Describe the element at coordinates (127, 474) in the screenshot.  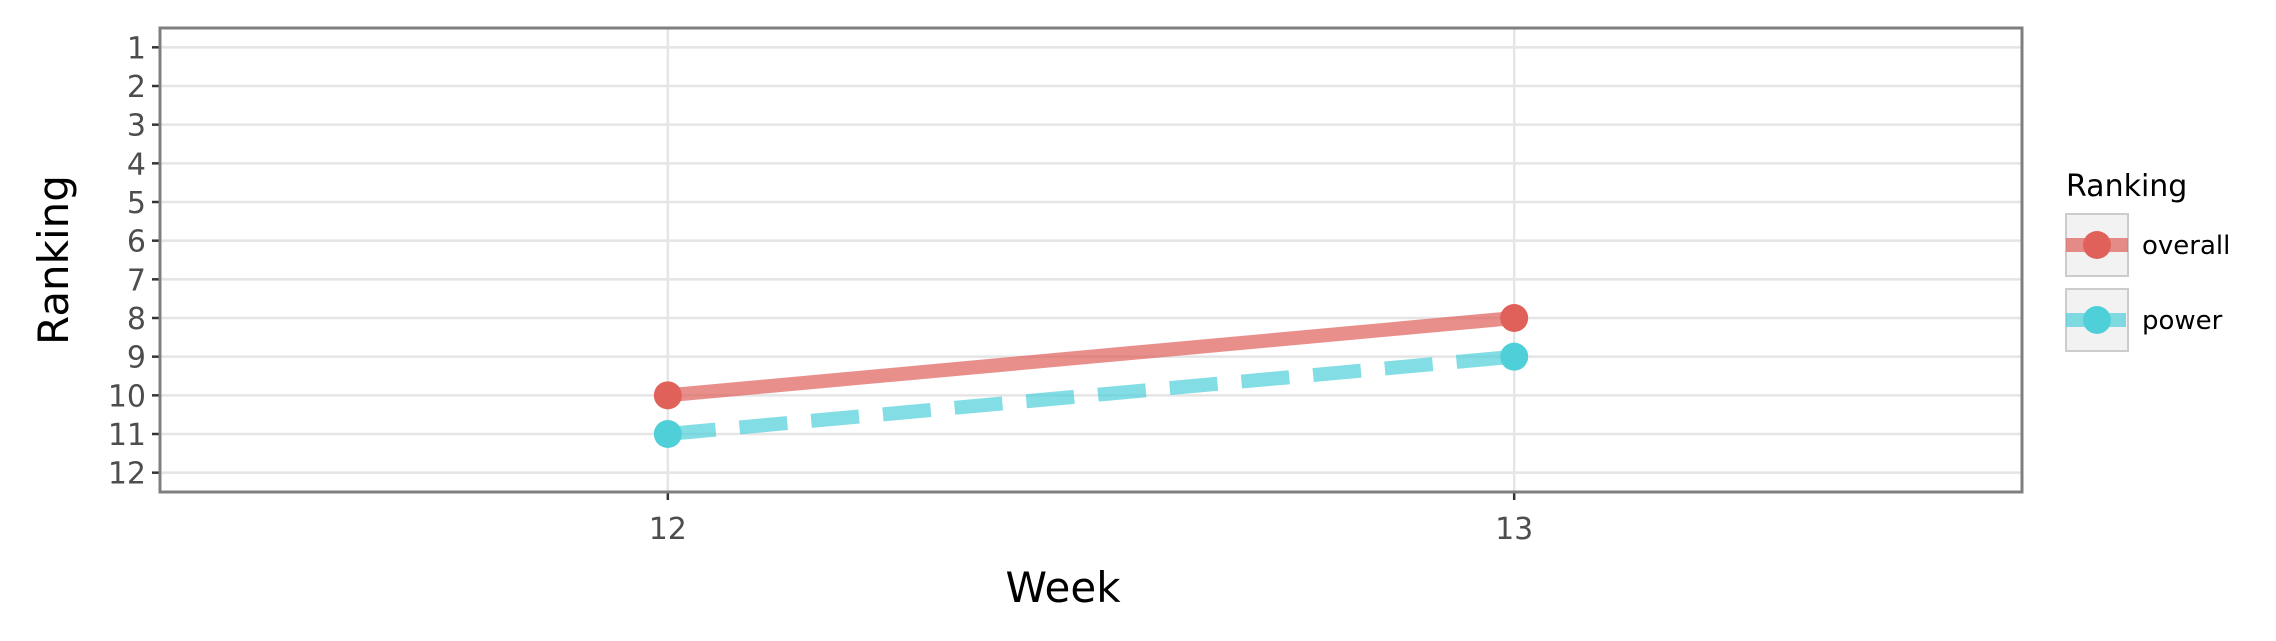
I see `y-tick-label: 12` at that location.